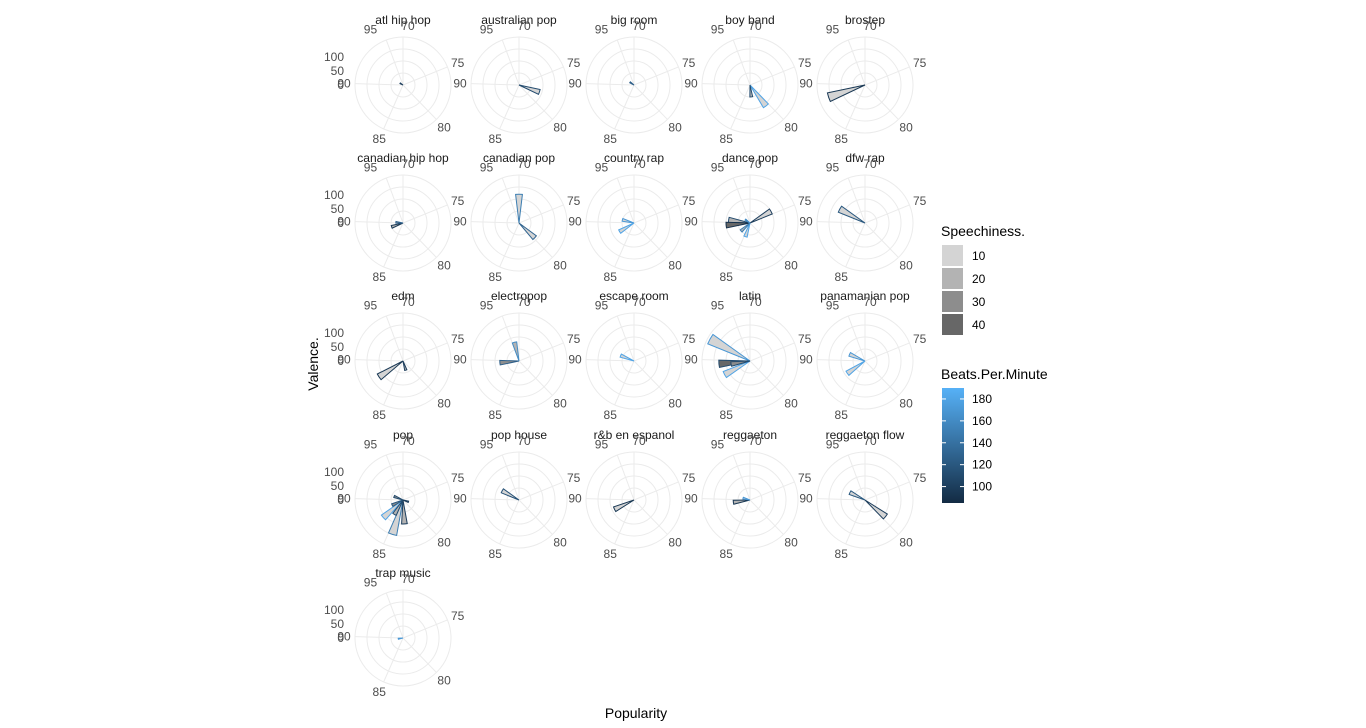 Image resolution: width=1366 pixels, height=728 pixels. What do you see at coordinates (982, 443) in the screenshot?
I see `bpm-legend-label: 140` at bounding box center [982, 443].